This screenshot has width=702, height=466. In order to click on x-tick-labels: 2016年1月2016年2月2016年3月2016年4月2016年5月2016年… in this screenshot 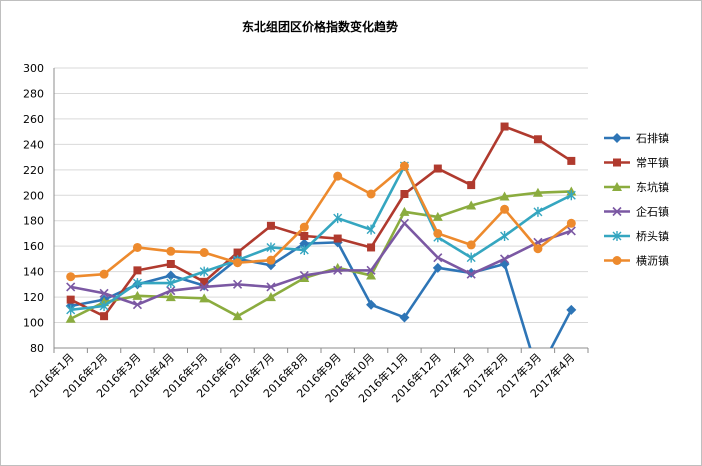, I will do `click(302, 377)`.